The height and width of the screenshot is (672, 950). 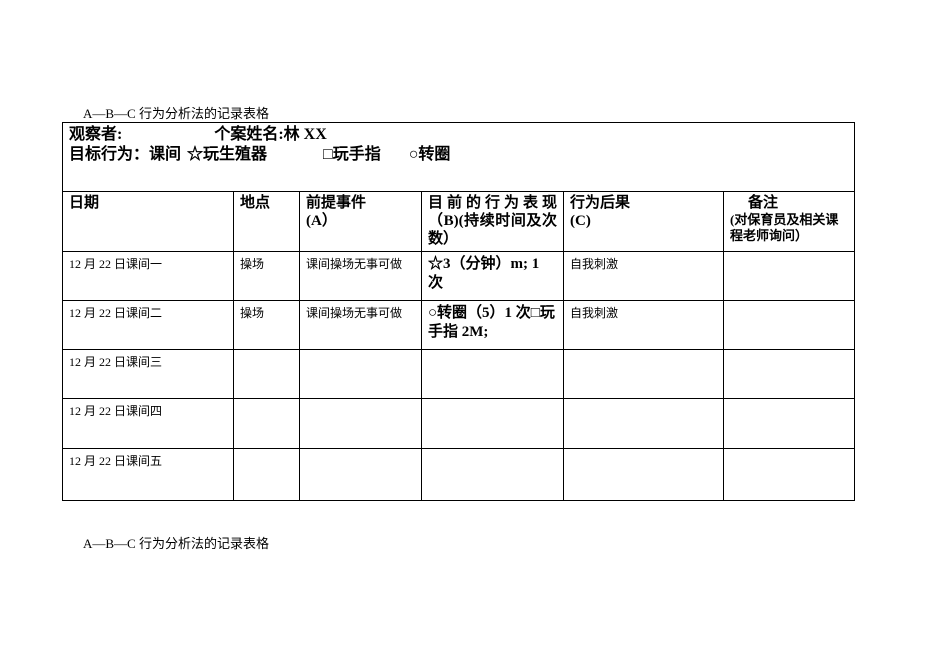 I want to click on header-behavior: 目前的行为表现（B)(持续时间及次数）, so click(x=492, y=221).